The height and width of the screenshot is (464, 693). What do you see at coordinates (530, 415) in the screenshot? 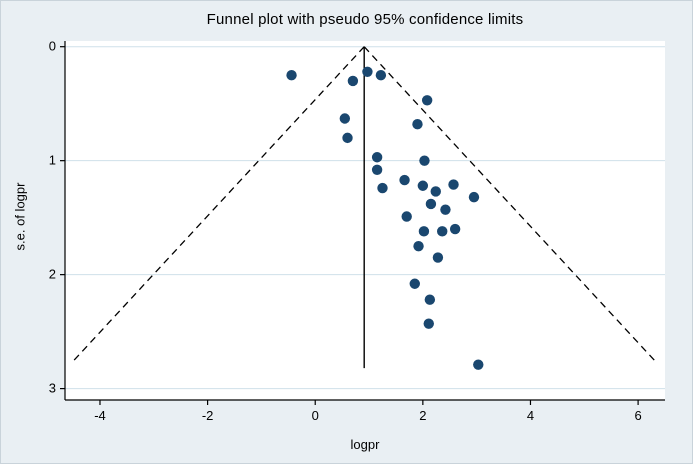
I see `x-tick-label: 4` at bounding box center [530, 415].